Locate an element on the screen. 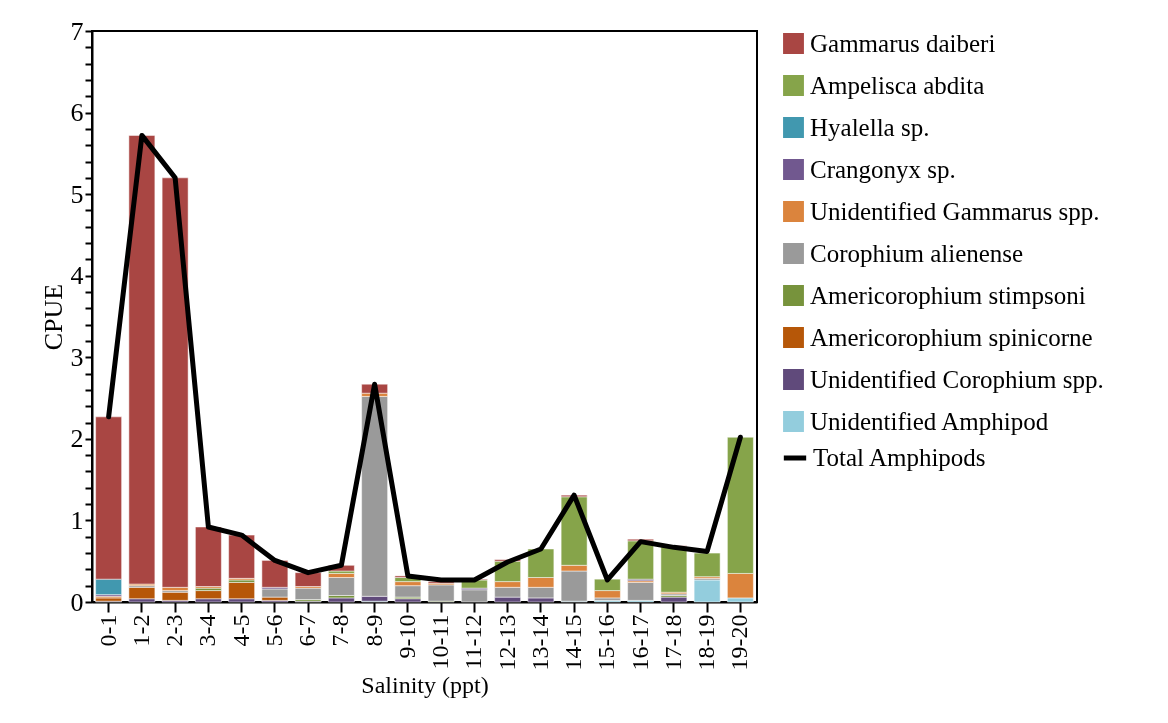  x-tick-label: 12-13 is located at coordinates (506, 642).